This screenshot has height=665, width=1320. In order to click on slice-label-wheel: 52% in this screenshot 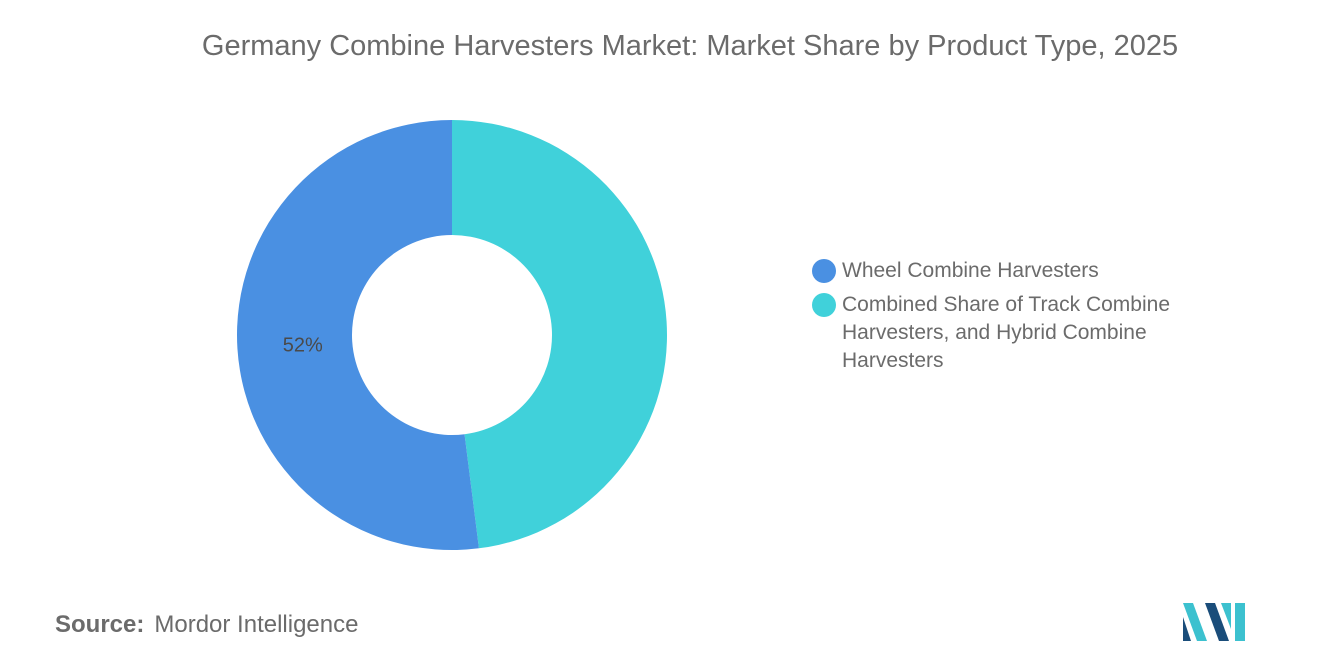, I will do `click(303, 345)`.